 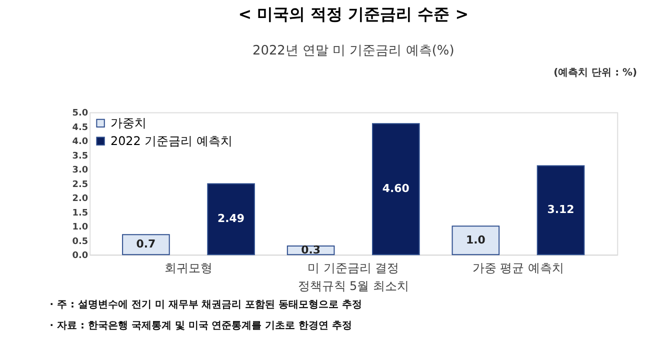 What do you see at coordinates (353, 277) in the screenshot?
I see `x-tick-label: 미 기준금리 결정 정책규칙 5월 최소치` at bounding box center [353, 277].